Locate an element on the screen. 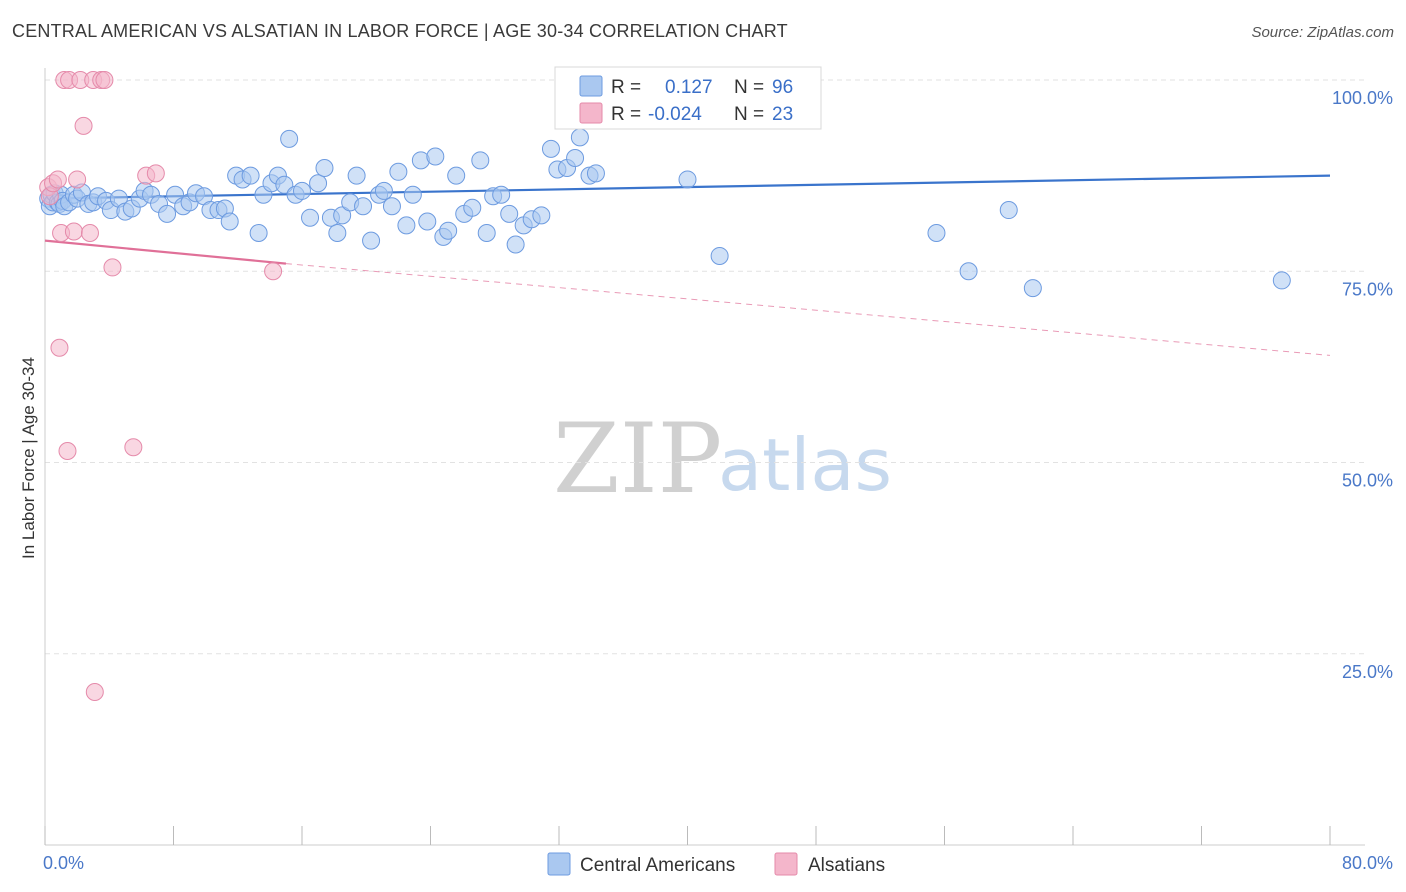 Image resolution: width=1406 pixels, height=892 pixels. alsatians-trendline is located at coordinates (165, 252).